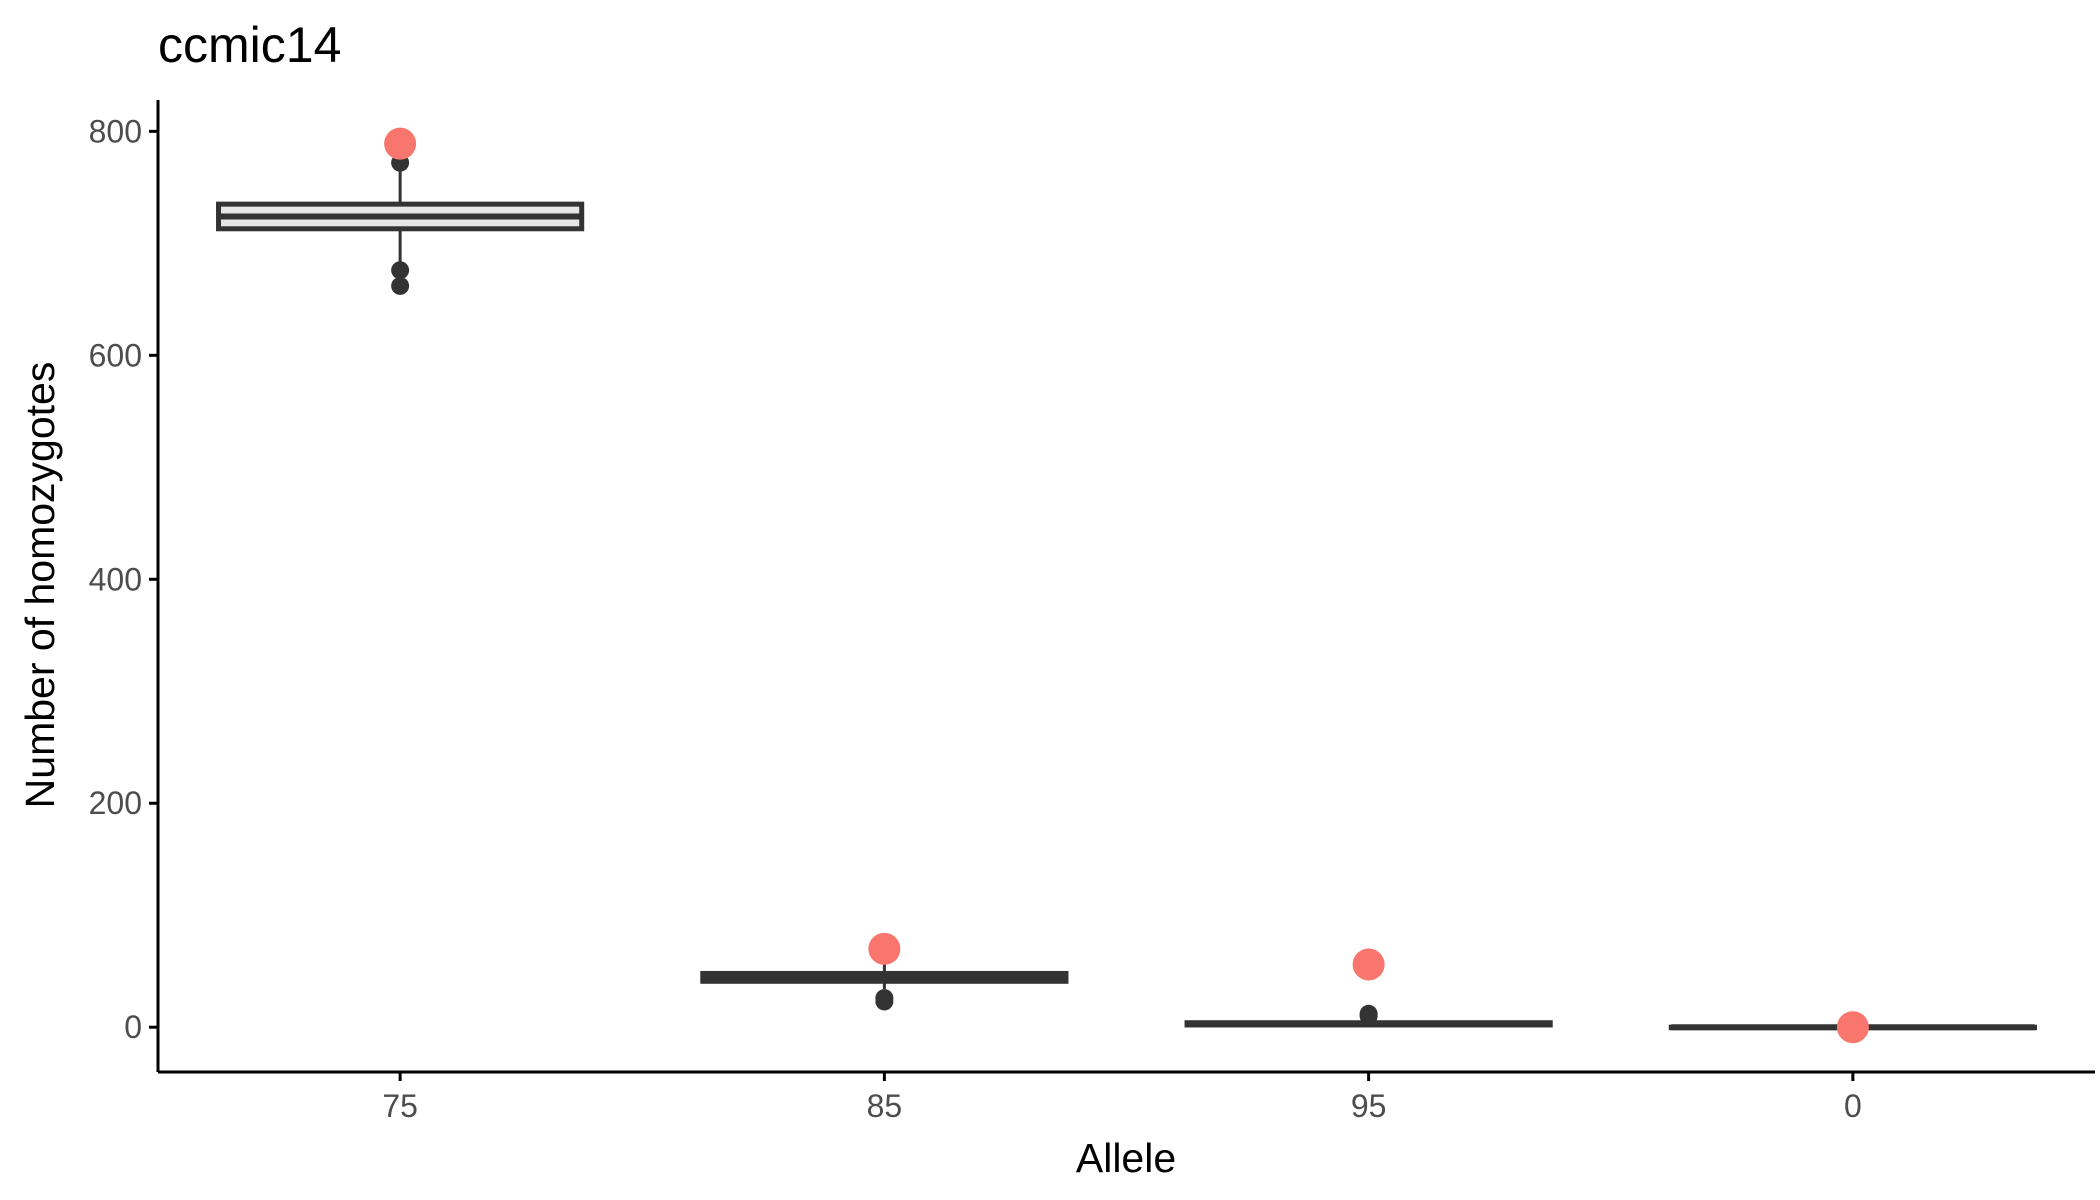 Image resolution: width=2100 pixels, height=1200 pixels. What do you see at coordinates (115, 803) in the screenshot?
I see `y-tick-label: 200` at bounding box center [115, 803].